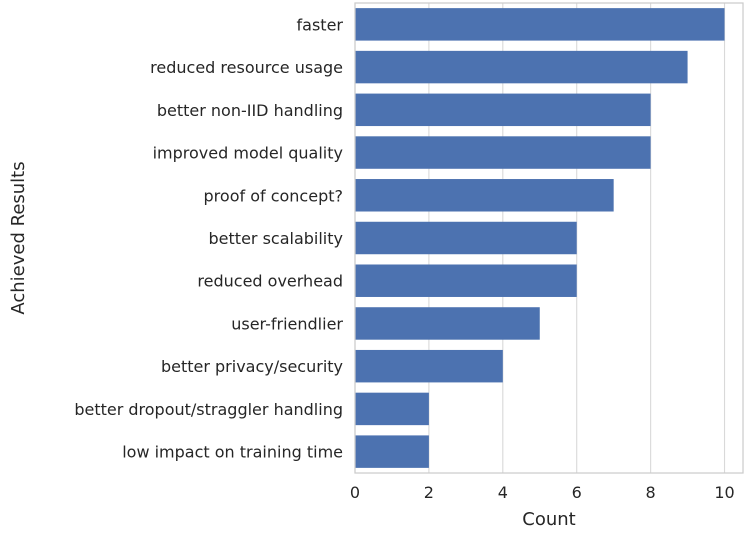 The height and width of the screenshot is (537, 753). Describe the element at coordinates (542, 492) in the screenshot. I see `x-tick-labels: 0 2 4 6 8 10` at that location.